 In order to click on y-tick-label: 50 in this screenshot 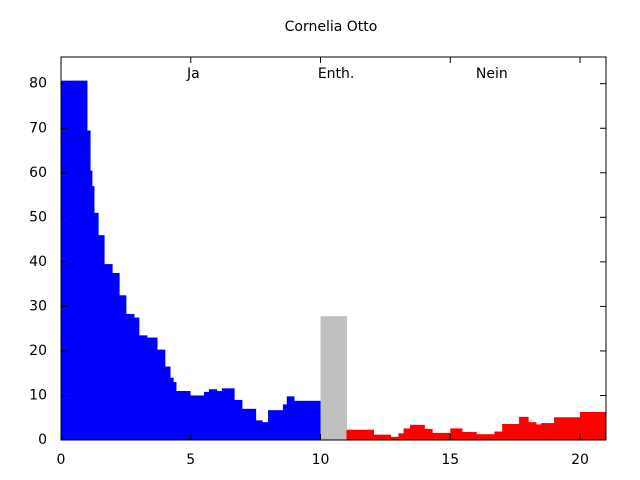, I will do `click(38, 217)`.